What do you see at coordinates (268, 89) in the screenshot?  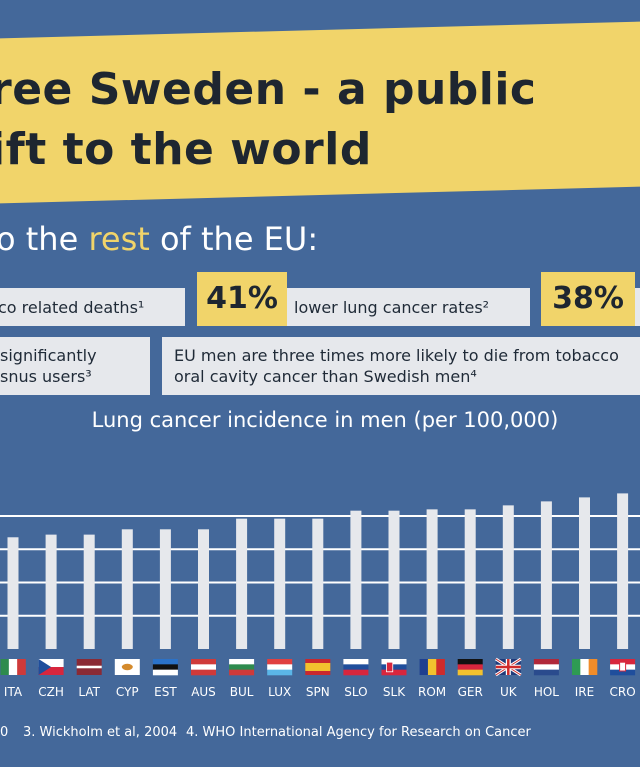 I see `page-title-line1: ree Sweden - a public` at bounding box center [268, 89].